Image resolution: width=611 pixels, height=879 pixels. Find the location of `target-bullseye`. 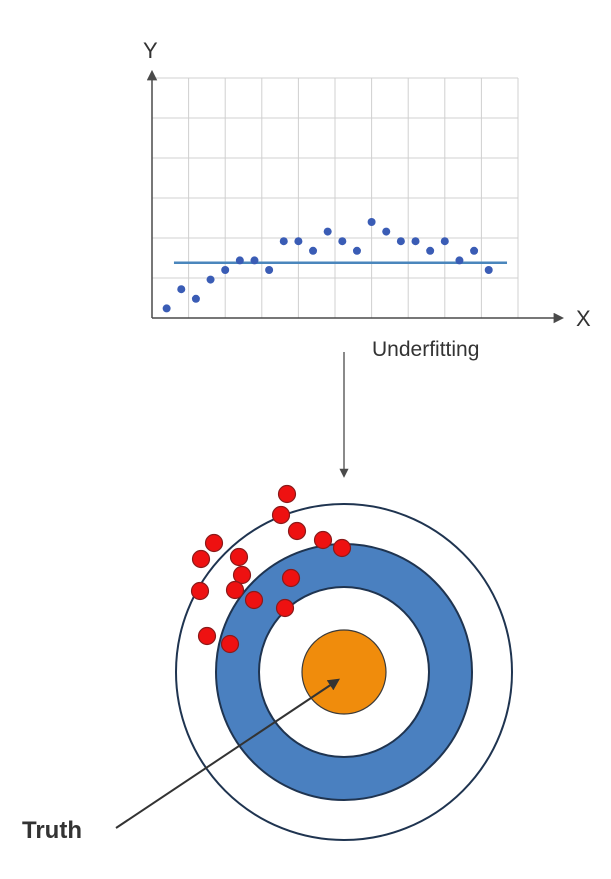

target-bullseye is located at coordinates (344, 672).